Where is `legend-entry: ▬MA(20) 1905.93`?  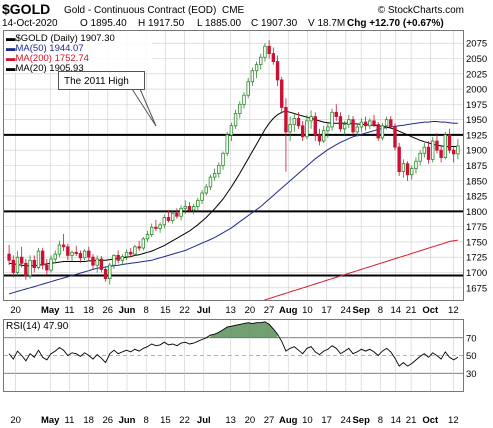 legend-entry: ▬MA(20) 1905.93 is located at coordinates (45, 68).